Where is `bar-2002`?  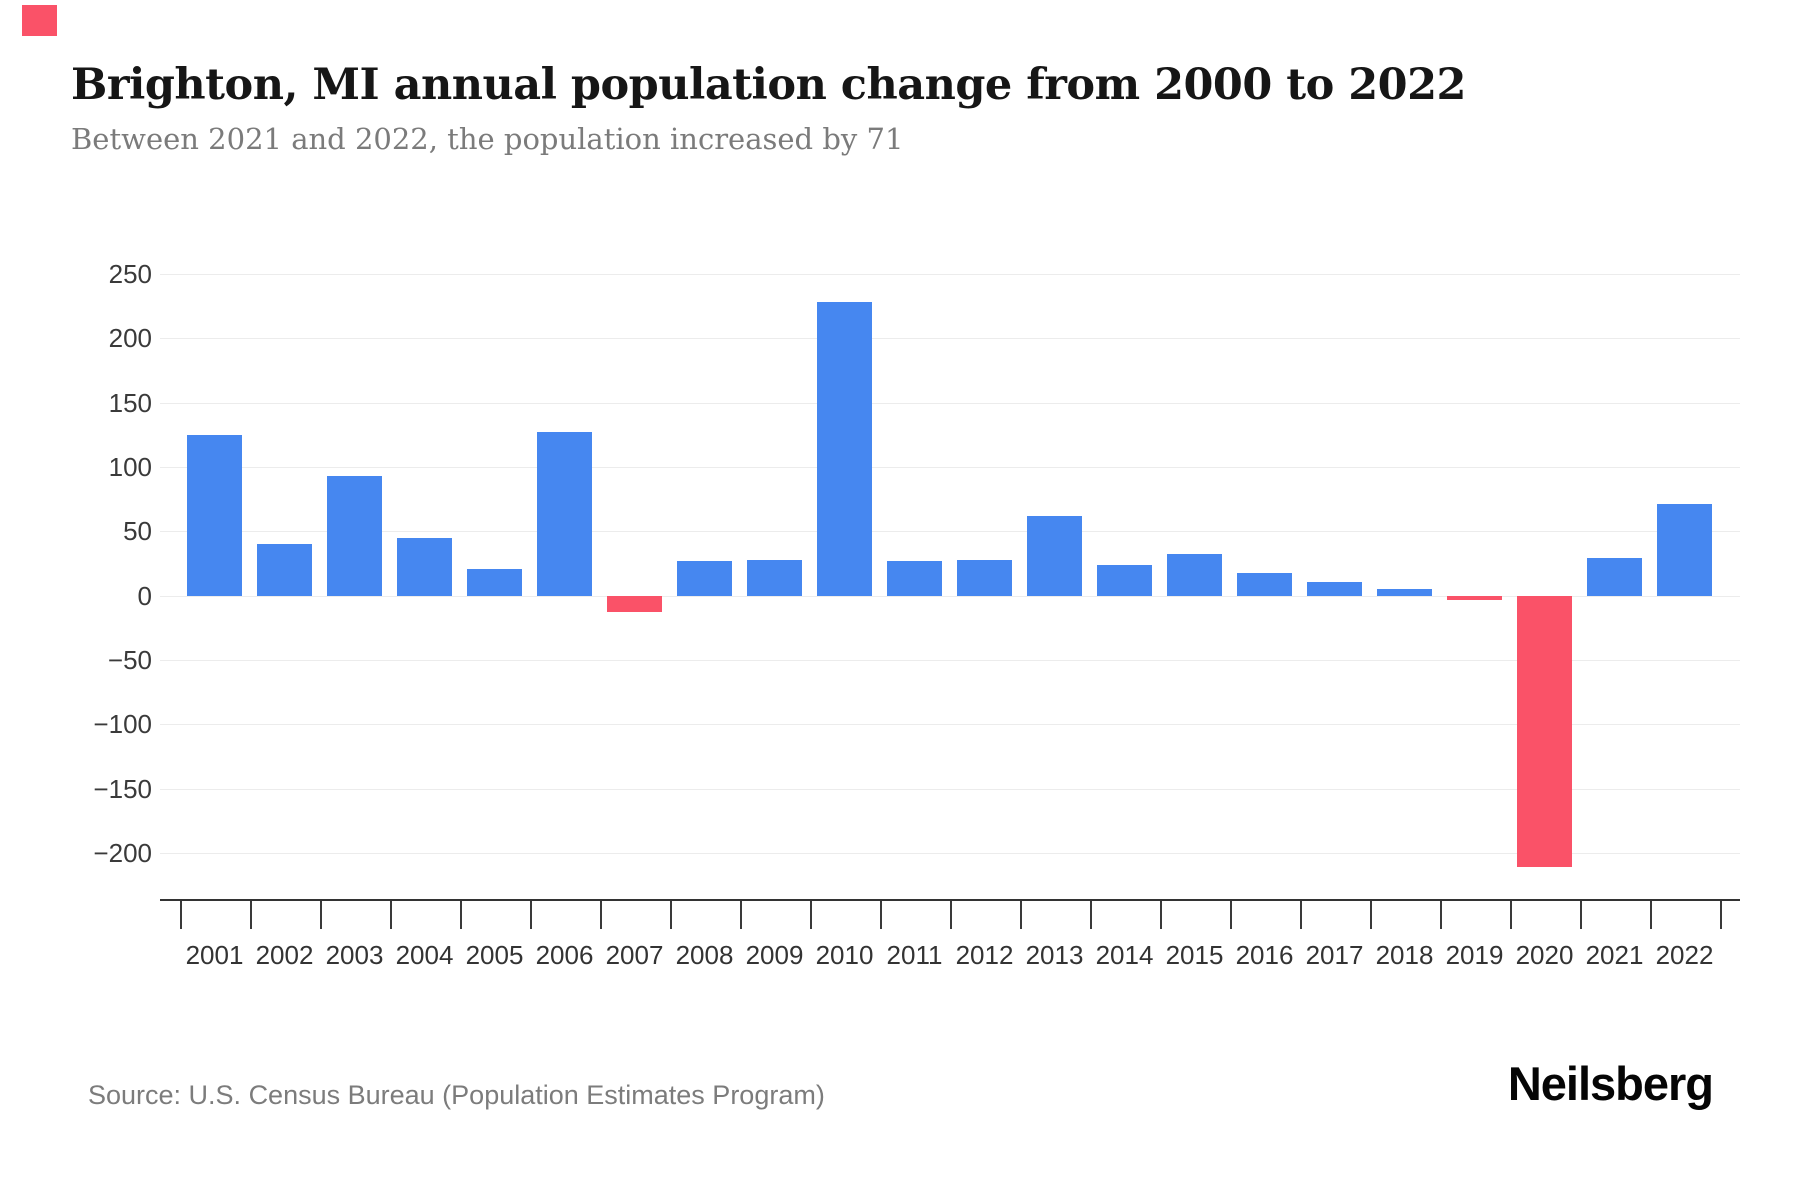 bar-2002 is located at coordinates (284, 570).